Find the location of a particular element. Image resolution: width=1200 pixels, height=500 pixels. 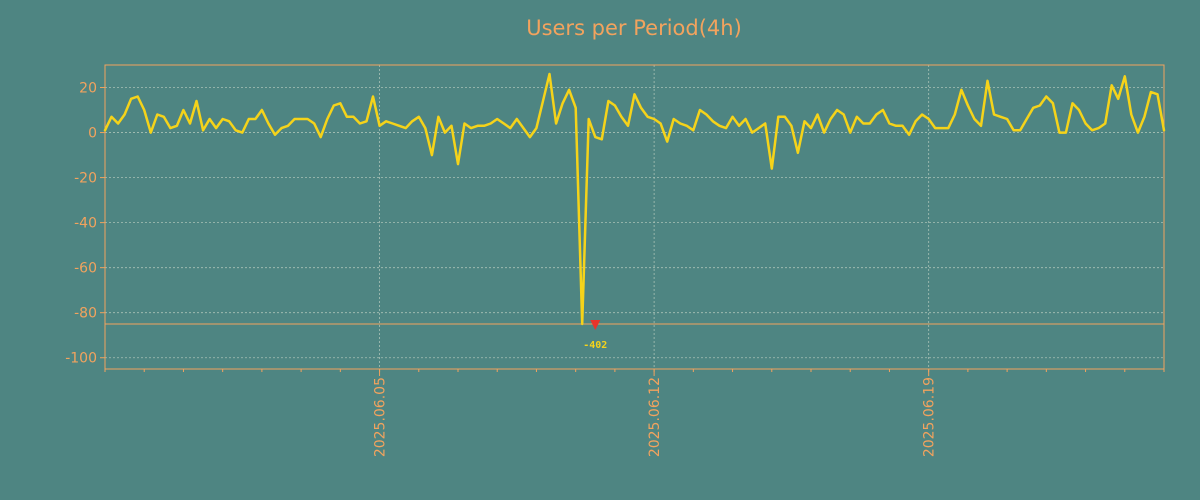

y-tick-label: -80 is located at coordinates (85, 314).